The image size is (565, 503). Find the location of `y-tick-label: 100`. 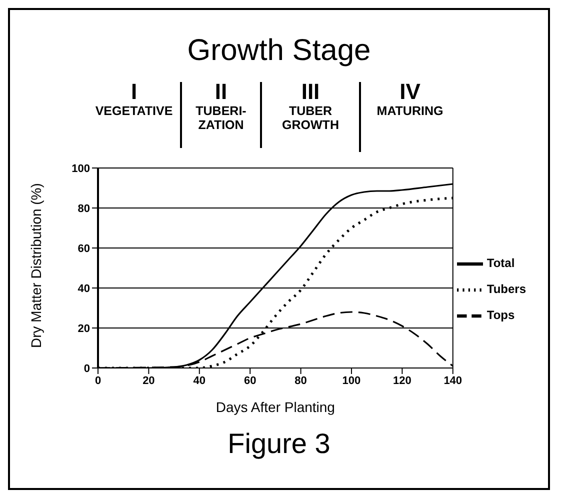

y-tick-label: 100 is located at coordinates (81, 168).